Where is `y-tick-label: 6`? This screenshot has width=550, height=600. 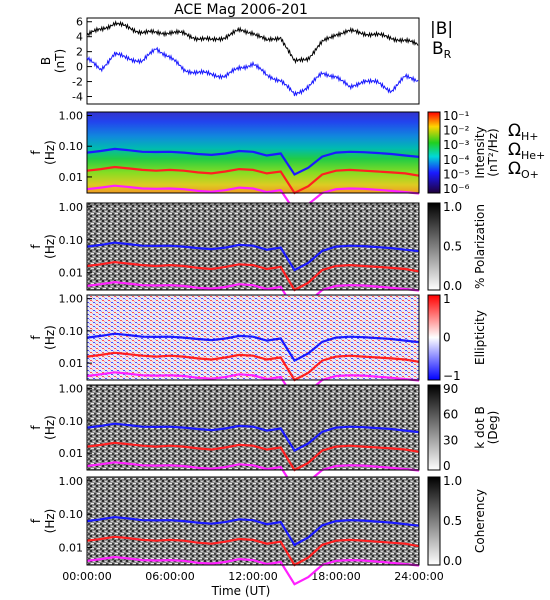 y-tick-label: 6 is located at coordinates (79, 22).